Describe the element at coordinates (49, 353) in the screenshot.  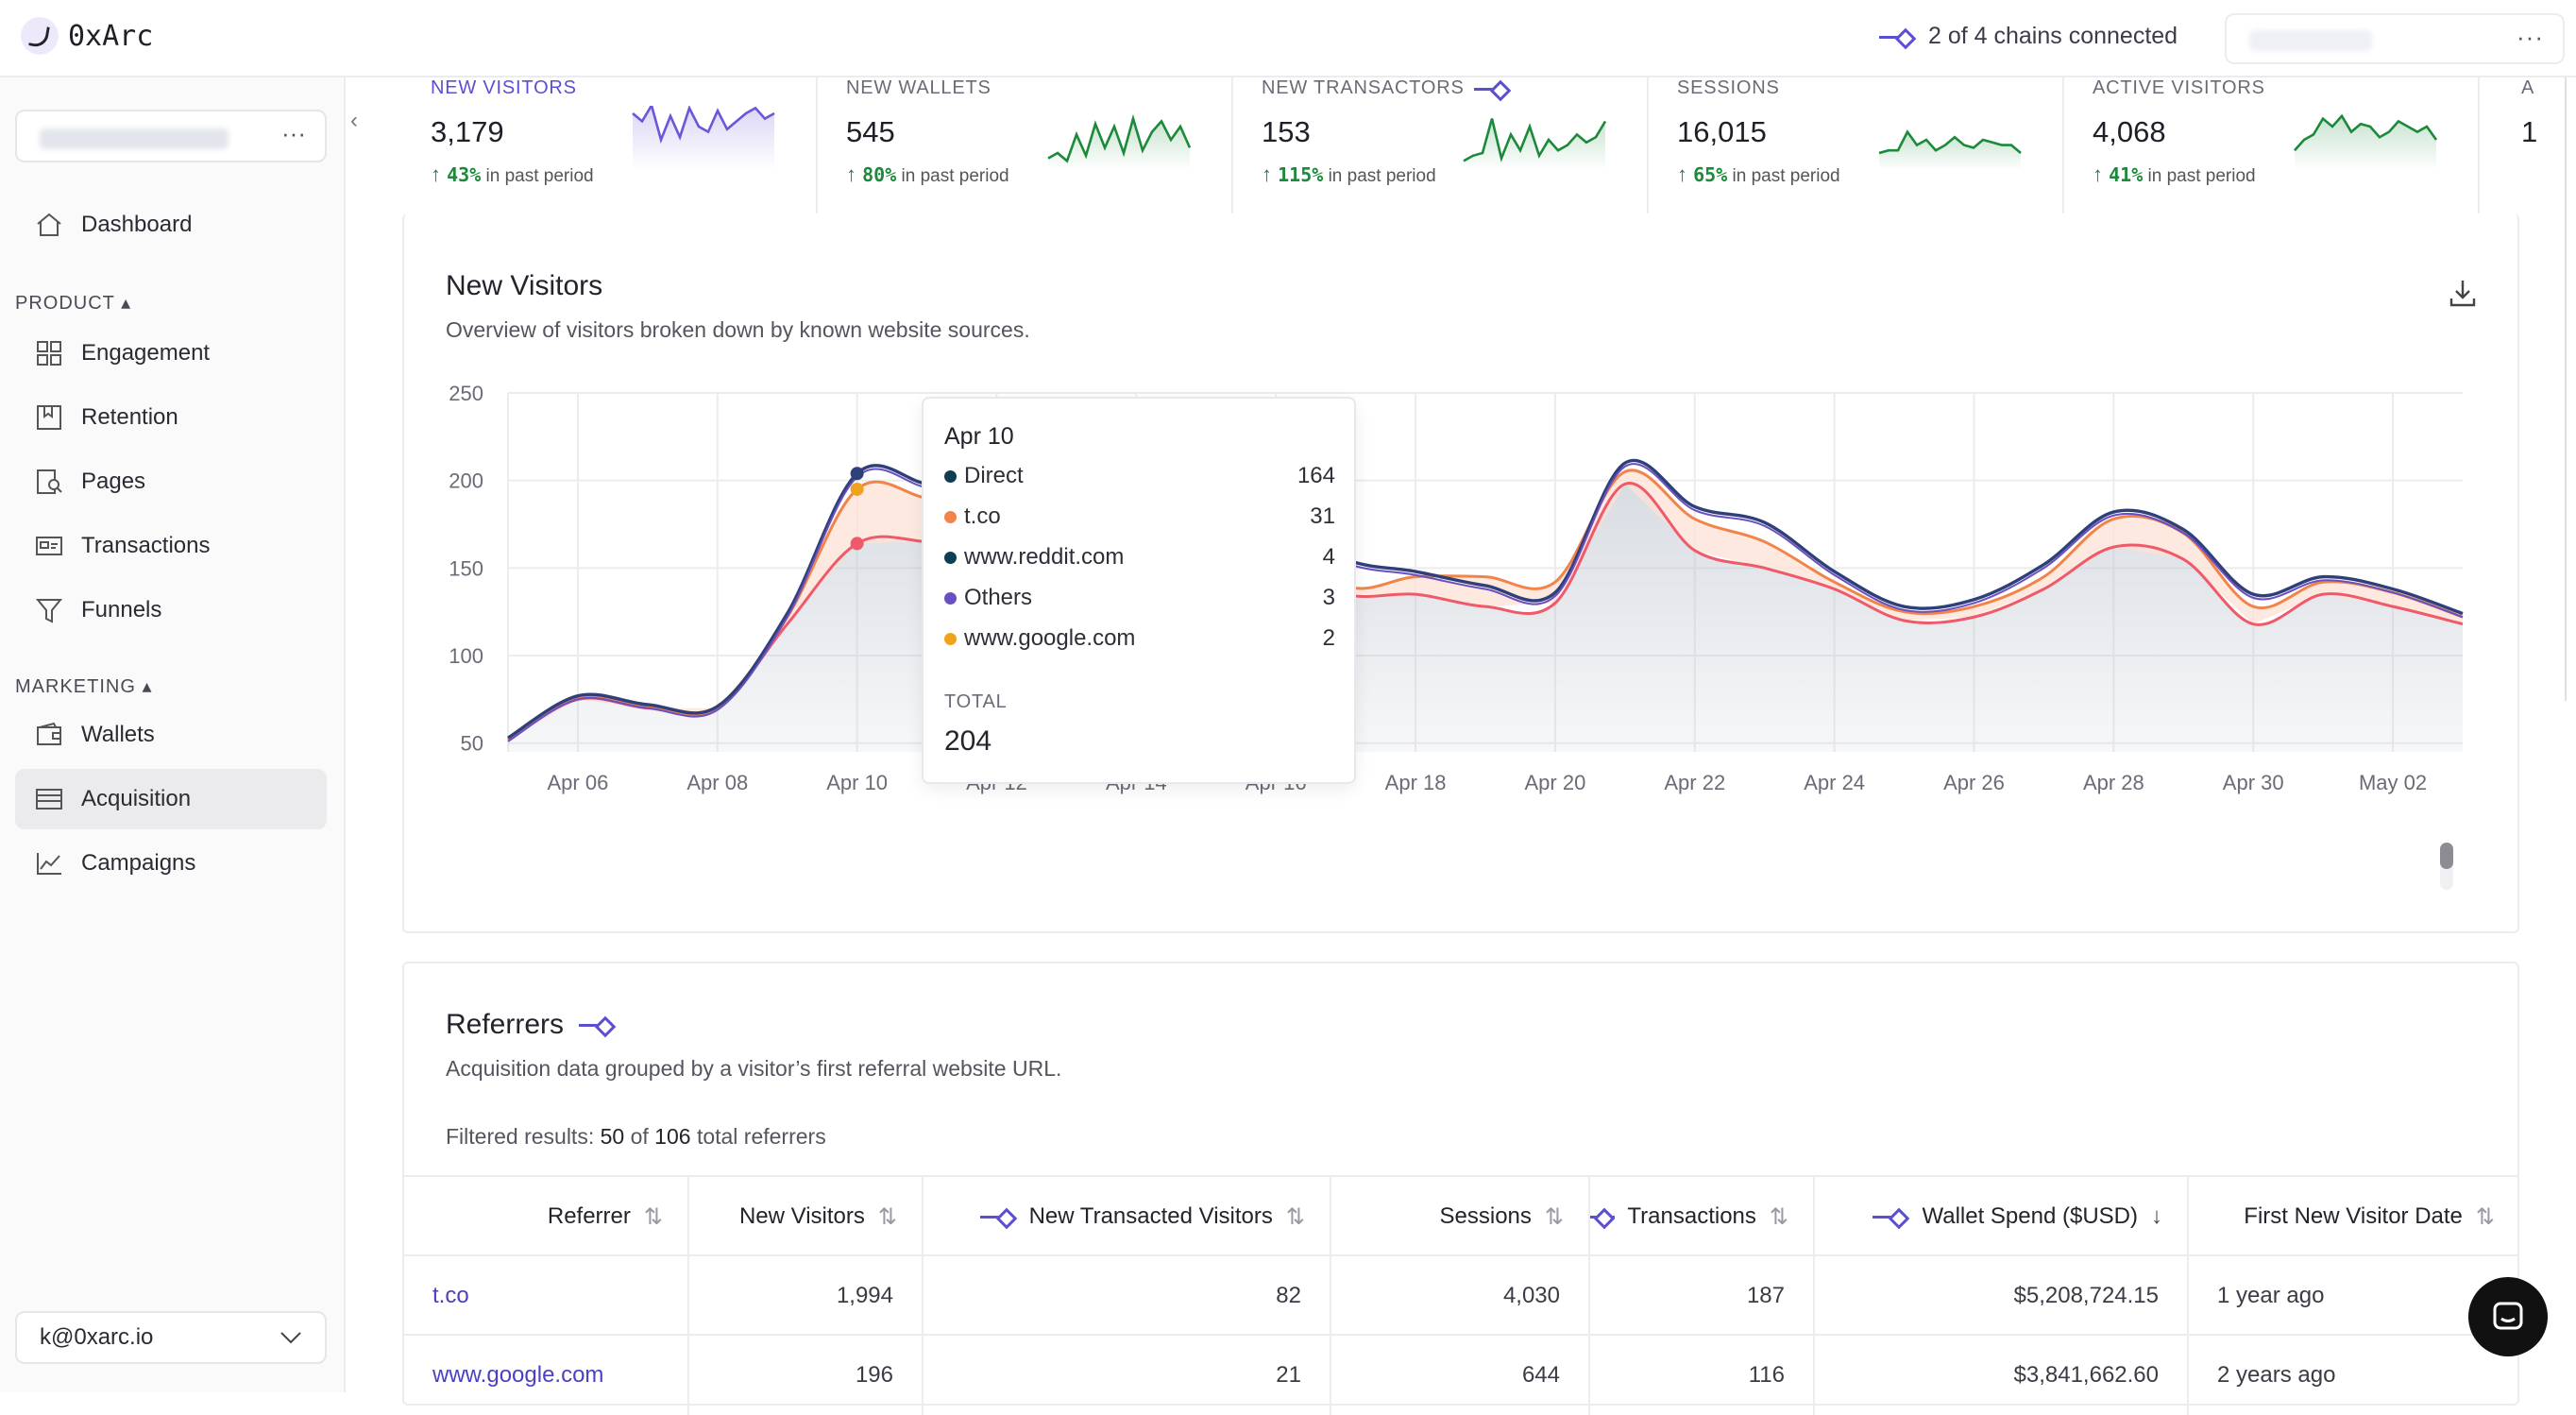
I see `grid-icon` at that location.